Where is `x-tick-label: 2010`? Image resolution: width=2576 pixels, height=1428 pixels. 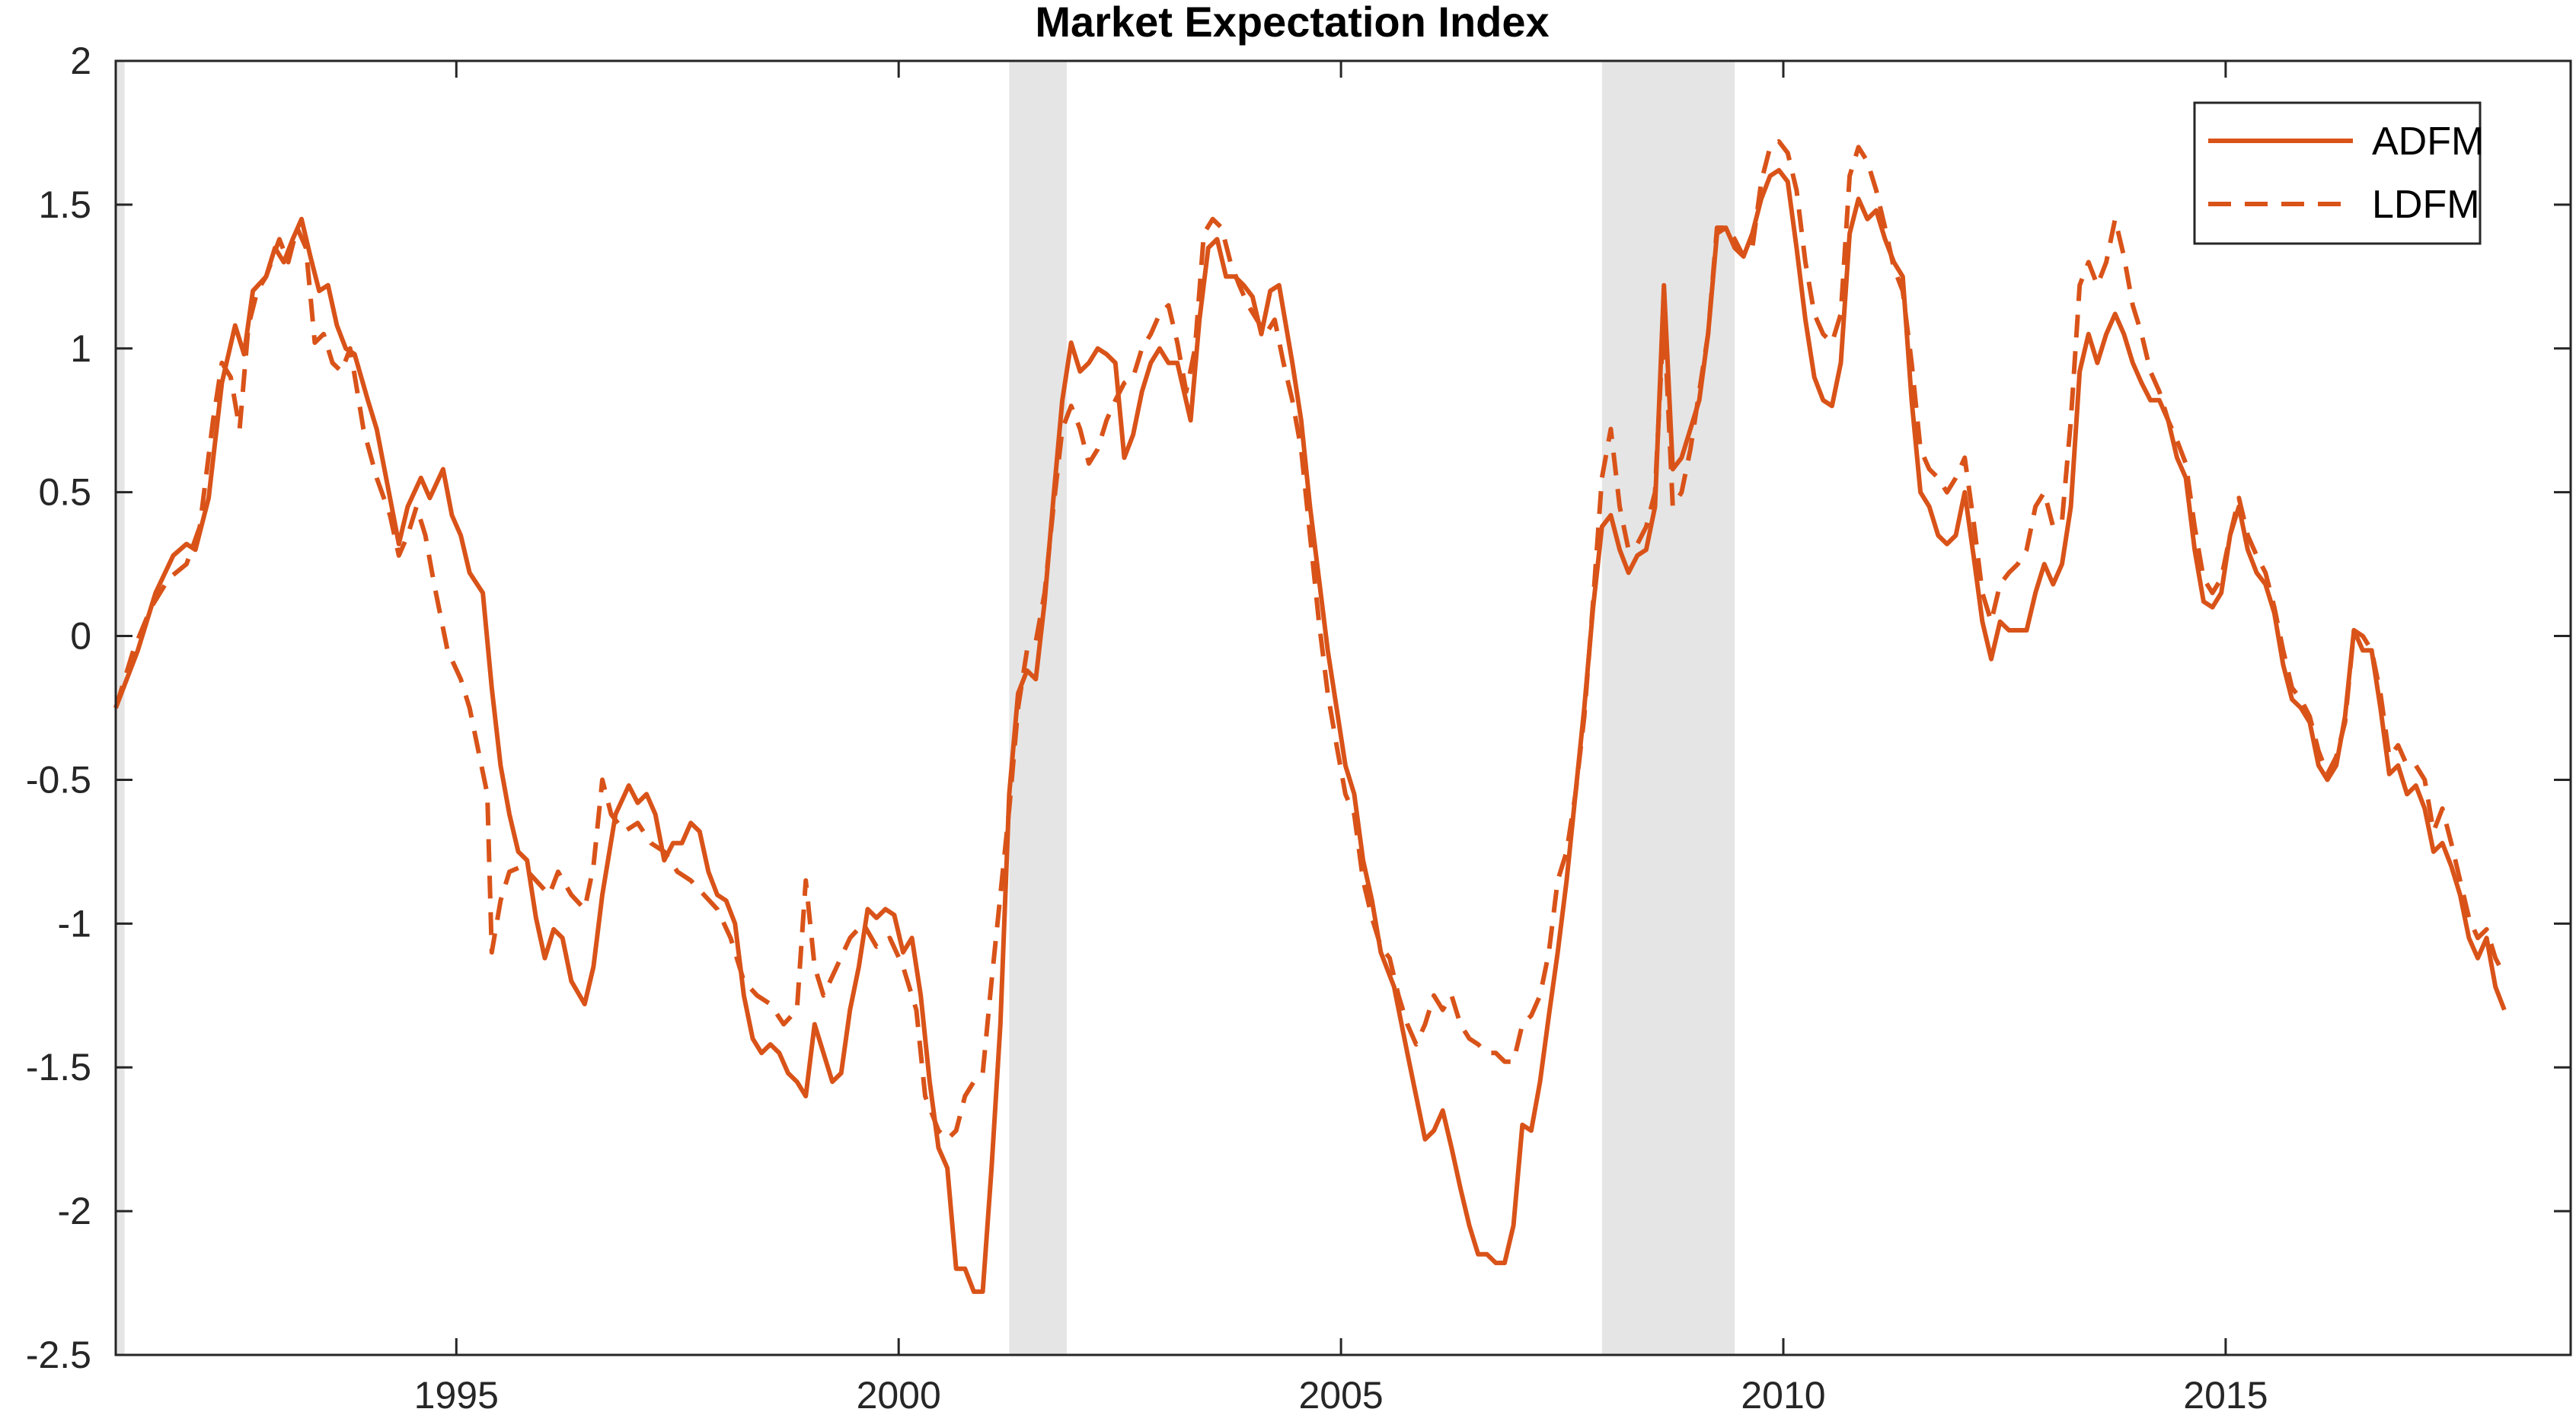 x-tick-label: 2010 is located at coordinates (1783, 1395).